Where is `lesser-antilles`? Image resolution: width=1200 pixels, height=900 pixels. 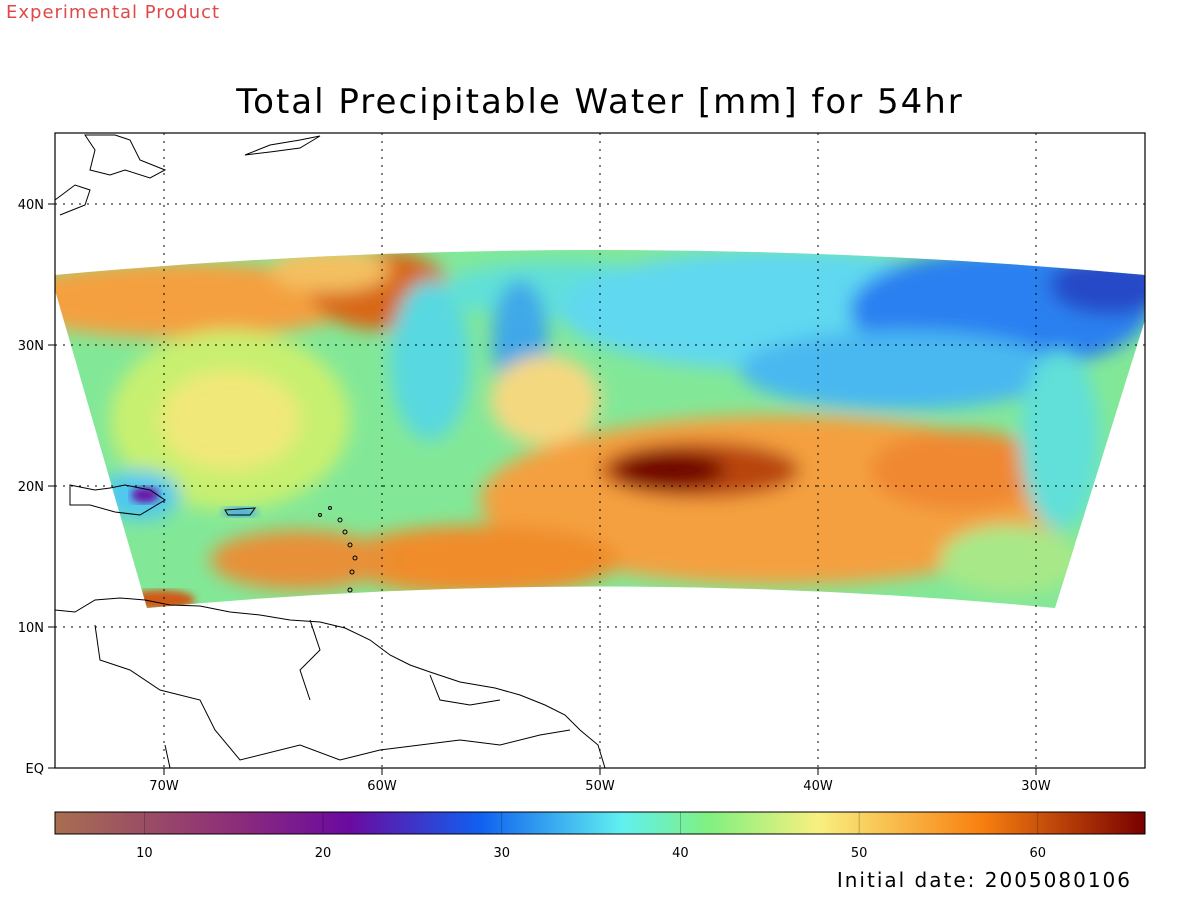
lesser-antilles is located at coordinates (338, 549).